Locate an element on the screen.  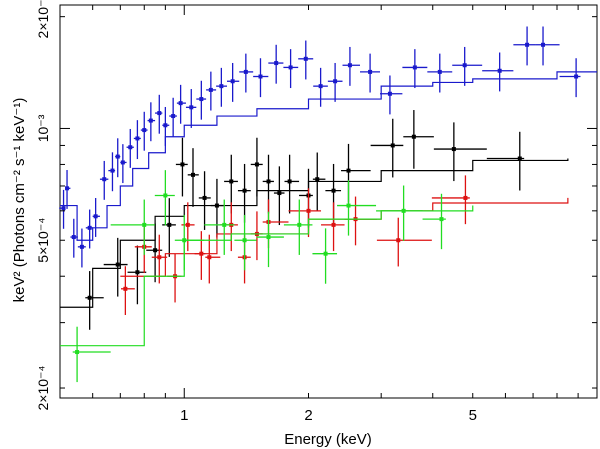
y-tick-label: 2×10⁻³ is located at coordinates (43, 19).